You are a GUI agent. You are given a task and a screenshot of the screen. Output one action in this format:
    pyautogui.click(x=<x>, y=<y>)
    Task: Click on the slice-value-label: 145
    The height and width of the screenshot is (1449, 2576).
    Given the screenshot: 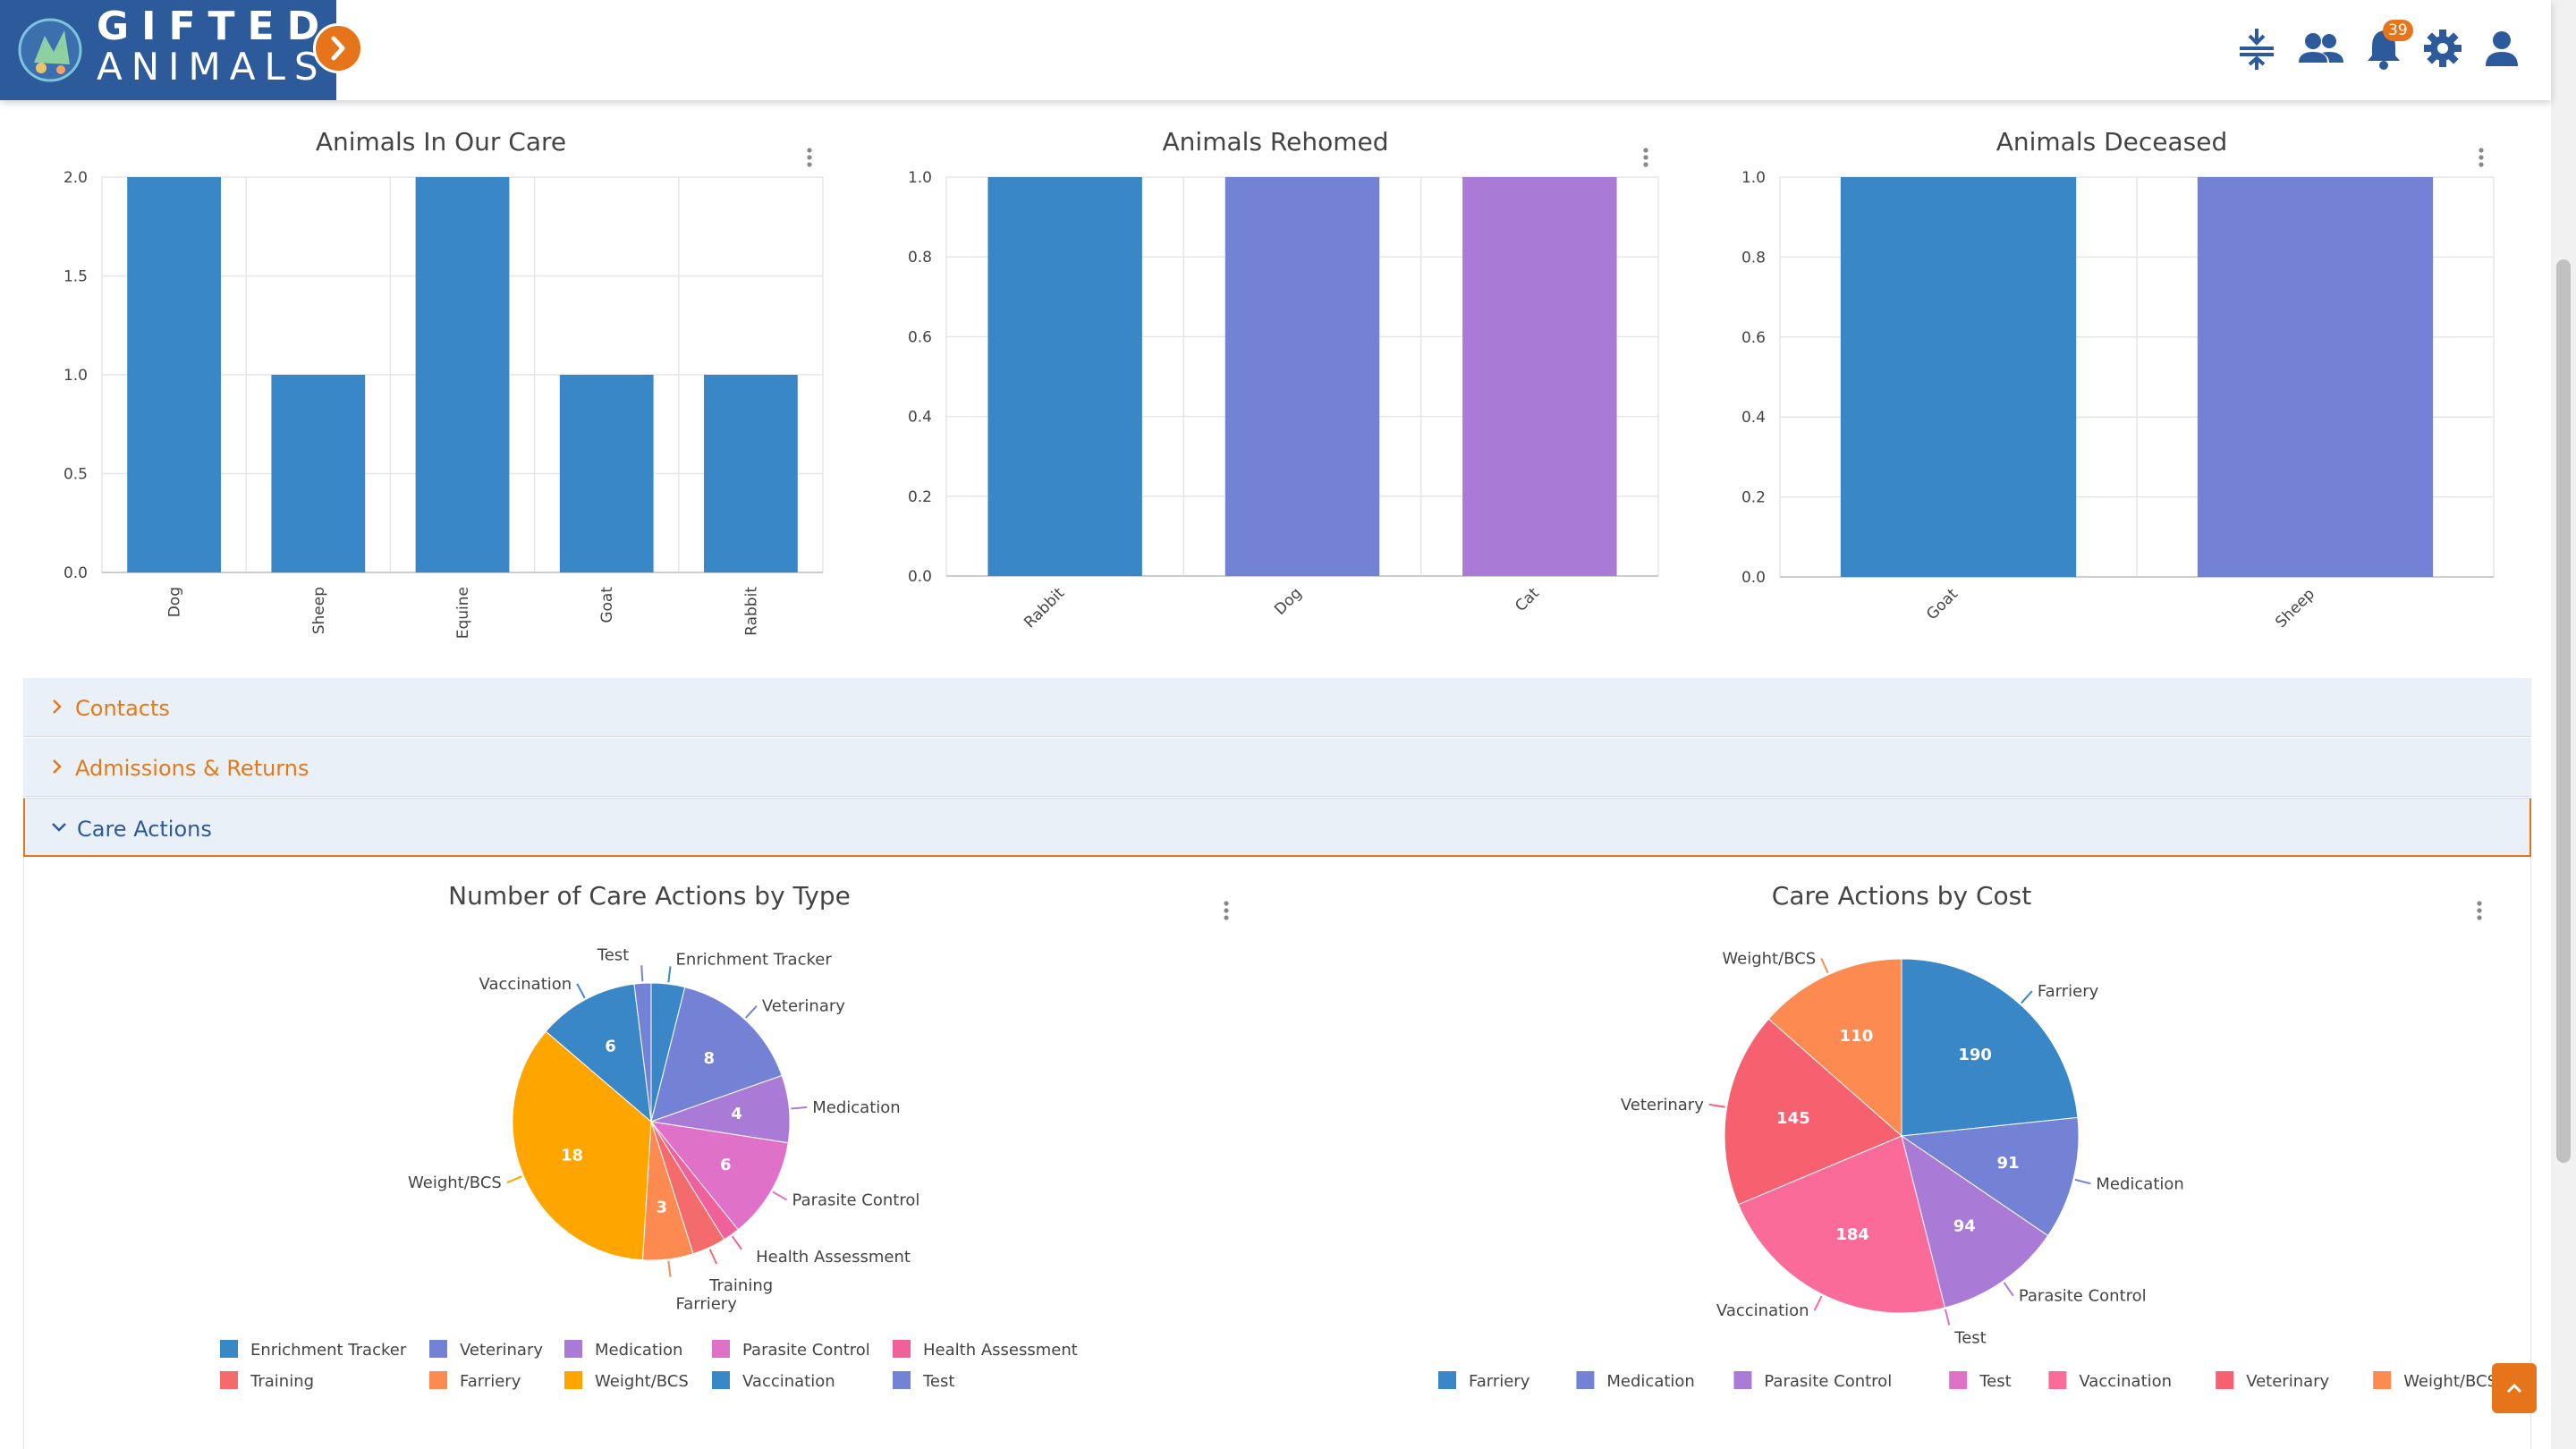 What is the action you would take?
    pyautogui.click(x=1793, y=1118)
    